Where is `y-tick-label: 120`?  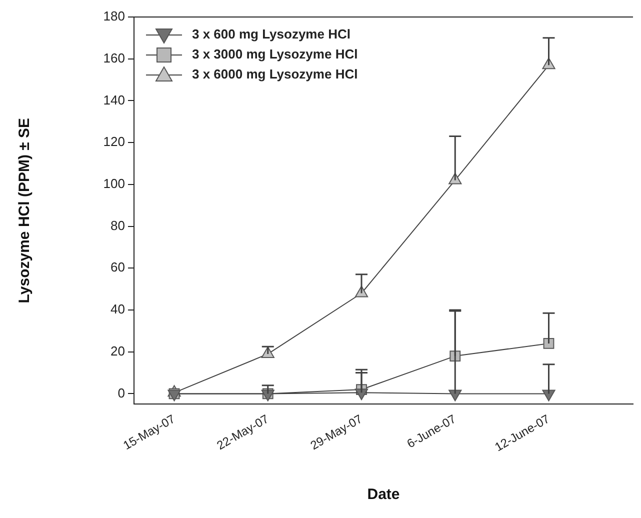 y-tick-label: 120 is located at coordinates (114, 142).